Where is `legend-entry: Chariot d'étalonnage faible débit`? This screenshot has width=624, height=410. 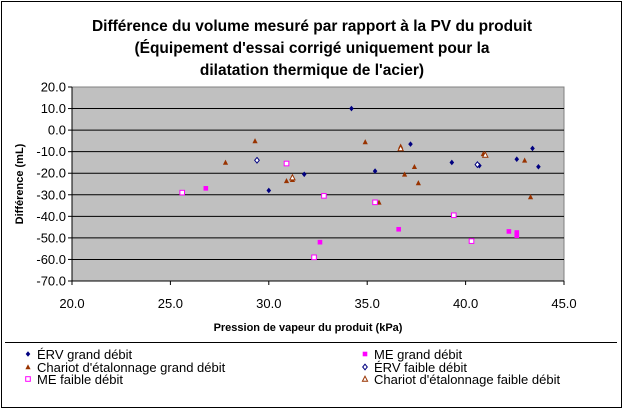 legend-entry: Chariot d'étalonnage faible débit is located at coordinates (467, 379).